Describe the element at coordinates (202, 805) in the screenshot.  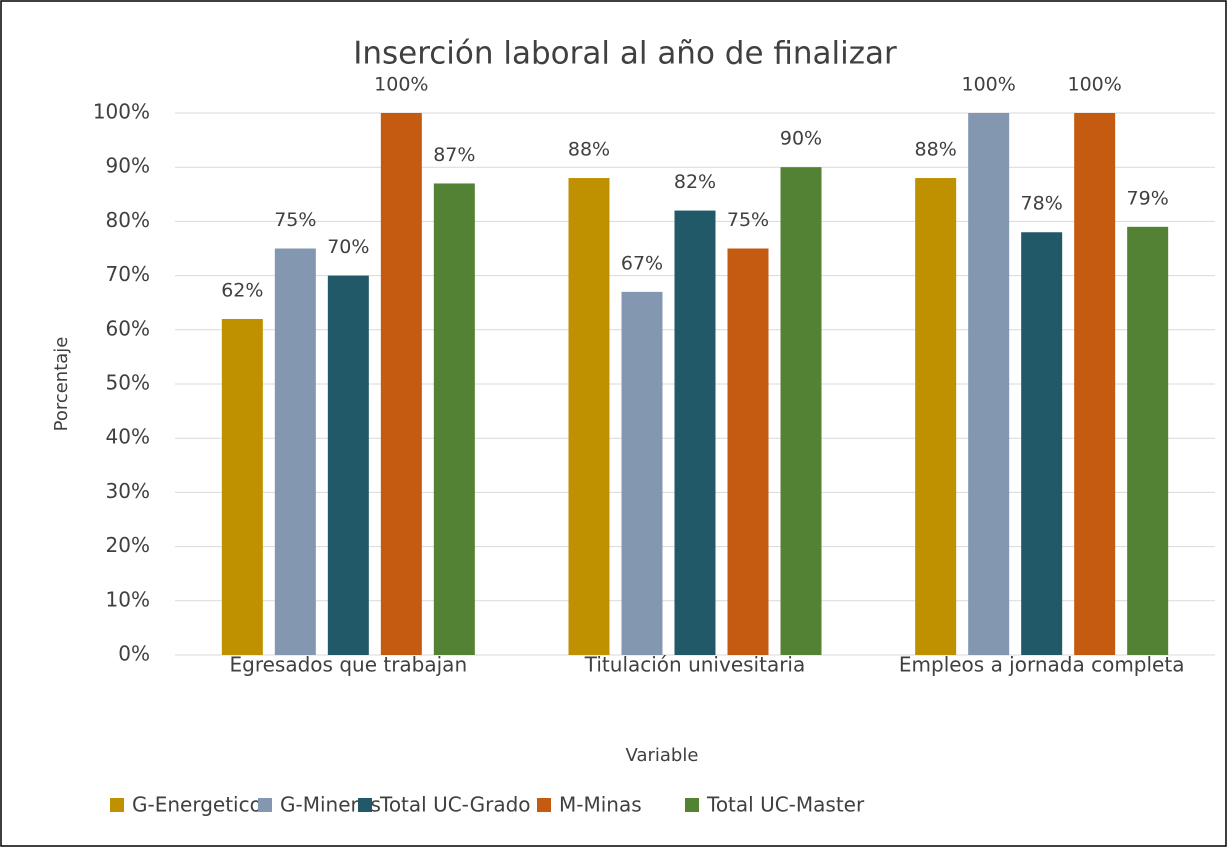
I see `legend-label: G-Energeticos` at that location.